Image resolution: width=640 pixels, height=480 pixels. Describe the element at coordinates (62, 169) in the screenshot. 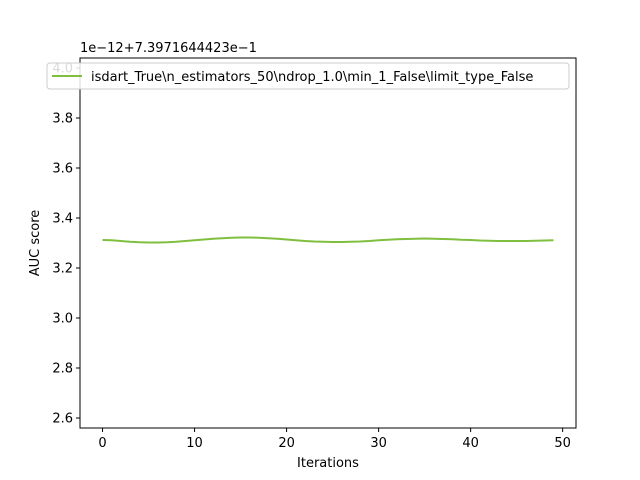

I see `y-tick-label: 3.6` at that location.